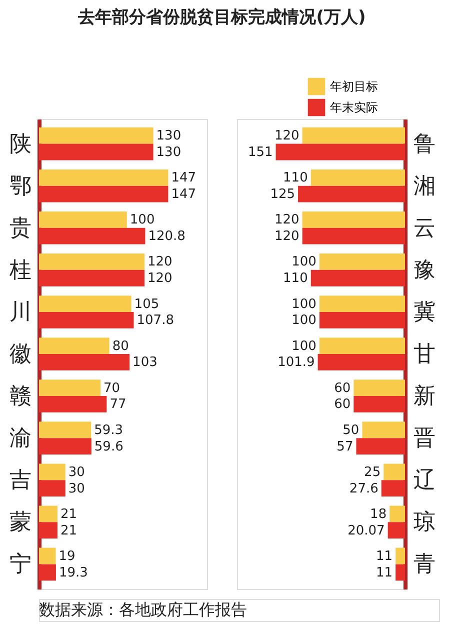 The width and height of the screenshot is (471, 631). Describe the element at coordinates (120, 346) in the screenshot. I see `data-label: 80` at that location.